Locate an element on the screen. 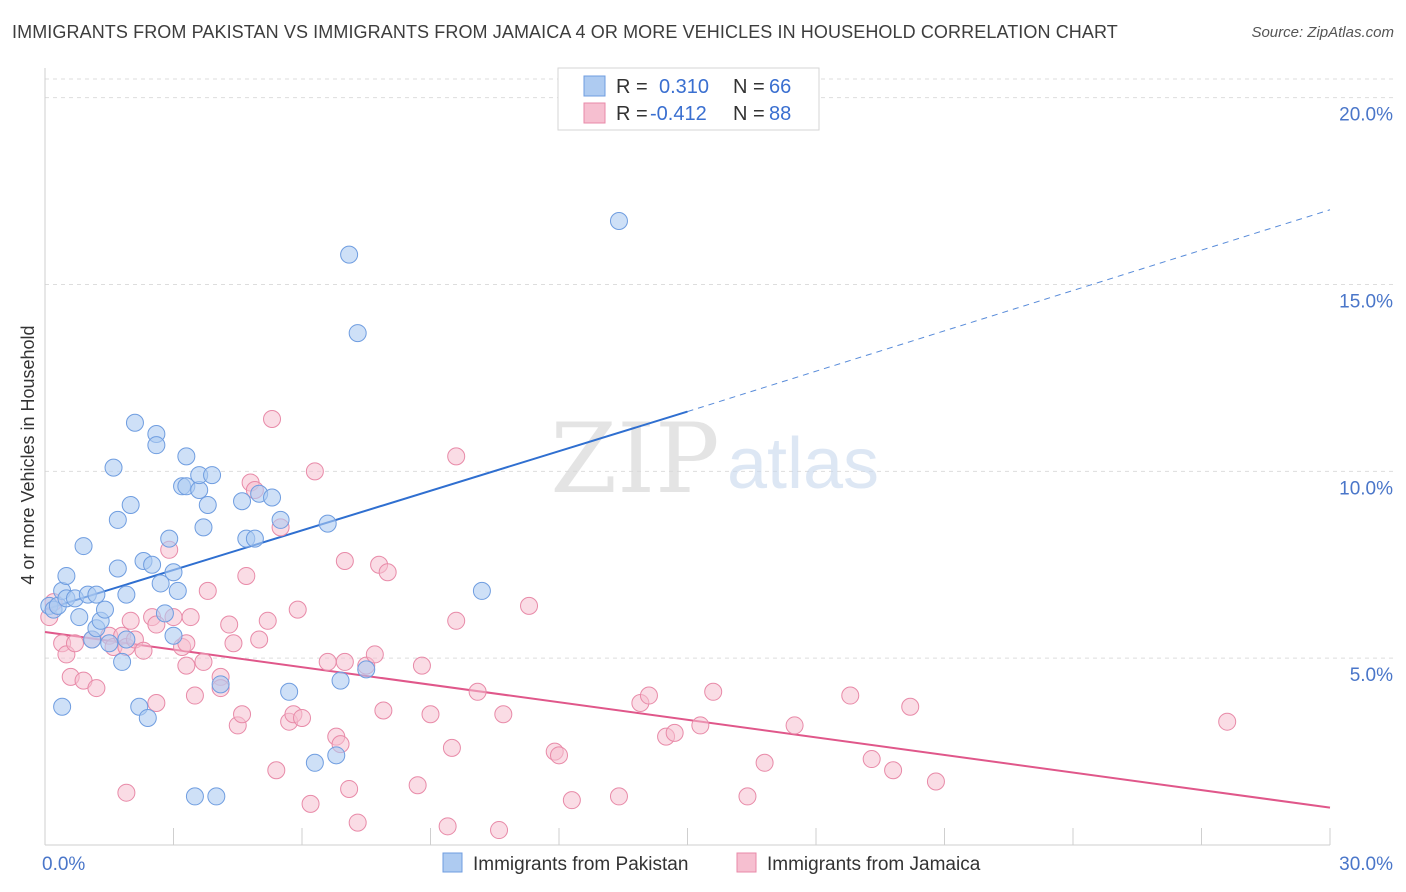 The width and height of the screenshot is (1406, 892). legend-r-value-2: -0.412 is located at coordinates (678, 114).